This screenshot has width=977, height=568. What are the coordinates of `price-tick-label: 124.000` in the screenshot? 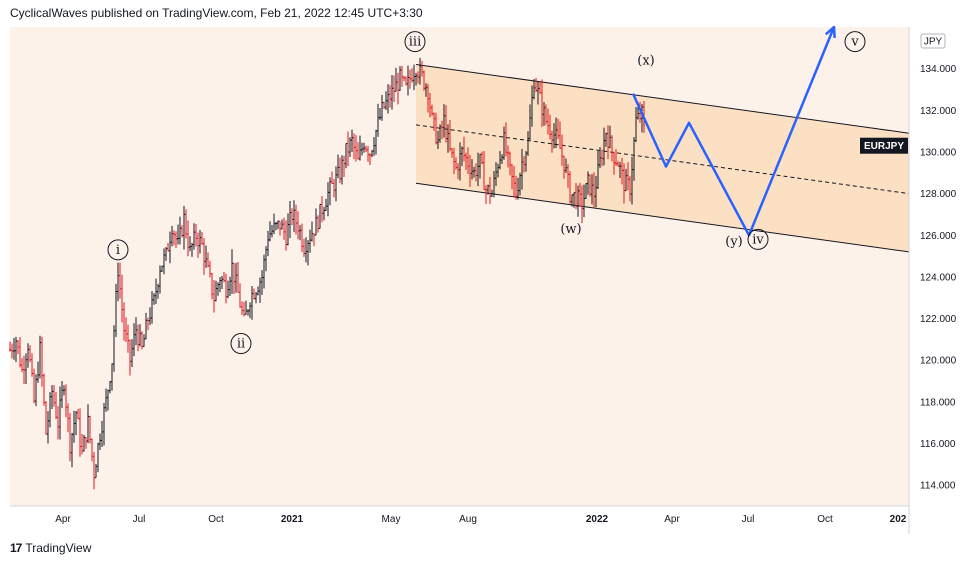 It's located at (938, 277).